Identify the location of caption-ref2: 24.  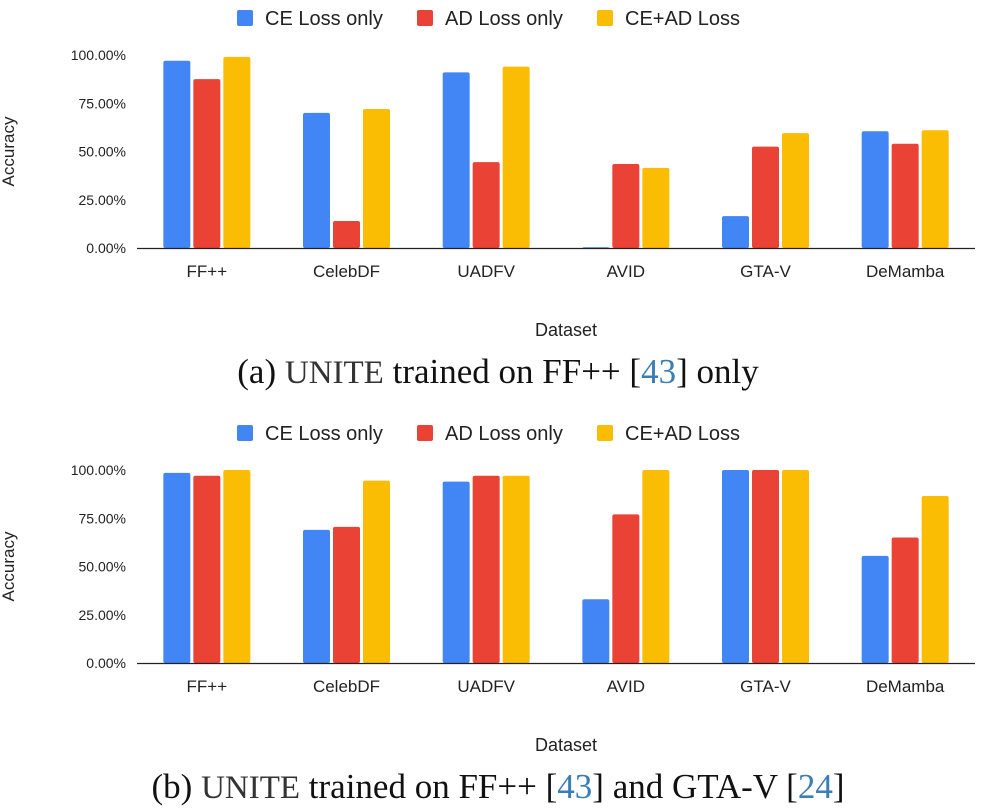
(815, 786).